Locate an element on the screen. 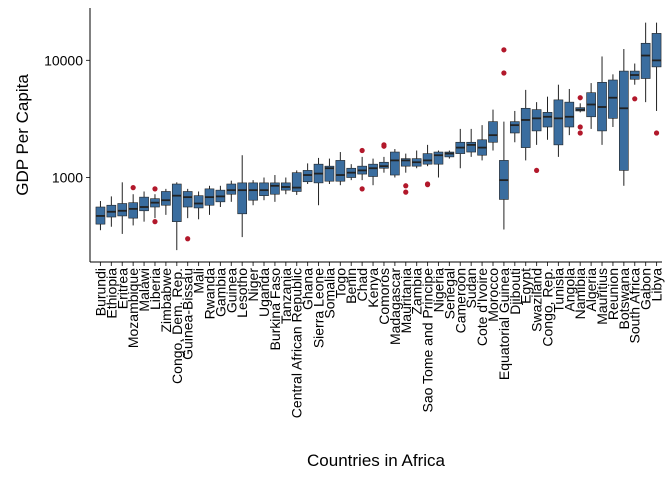  x-tick-label: Namibia is located at coordinates (580, 294).